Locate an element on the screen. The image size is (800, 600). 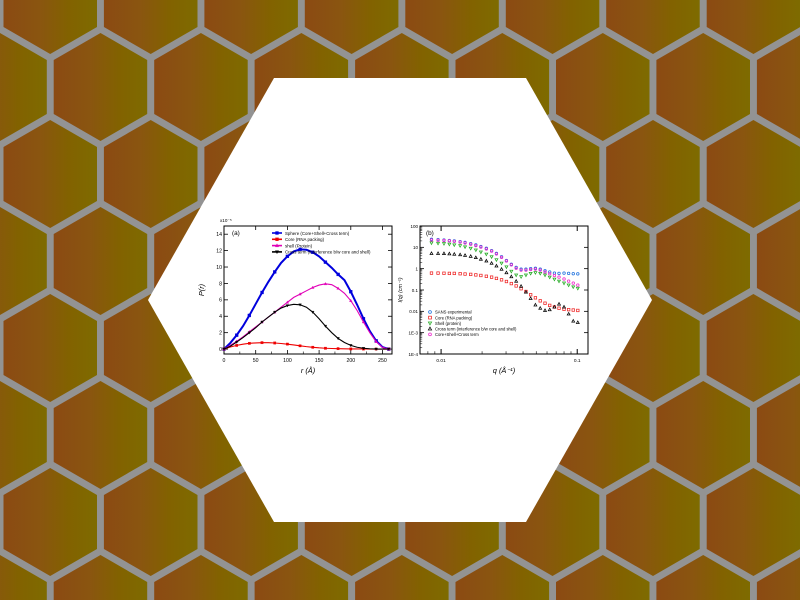
y-tick-label: 0.1 is located at coordinates (415, 290).